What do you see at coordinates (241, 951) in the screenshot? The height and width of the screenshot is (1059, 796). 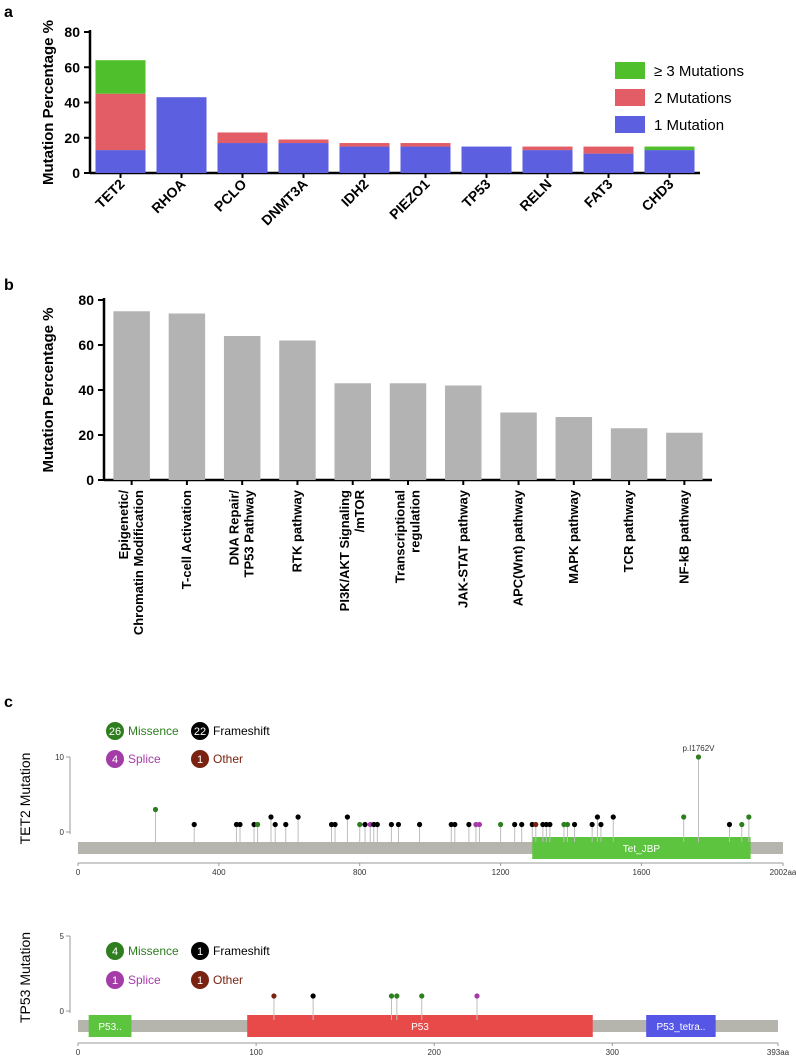 I see `legend-label: Frameshift` at bounding box center [241, 951].